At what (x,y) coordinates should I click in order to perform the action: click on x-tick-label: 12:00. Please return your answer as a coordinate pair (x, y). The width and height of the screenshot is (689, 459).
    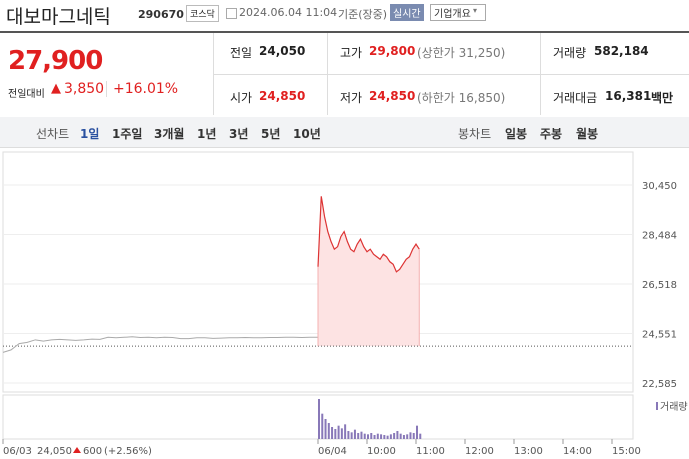
    Looking at the image, I should click on (479, 451).